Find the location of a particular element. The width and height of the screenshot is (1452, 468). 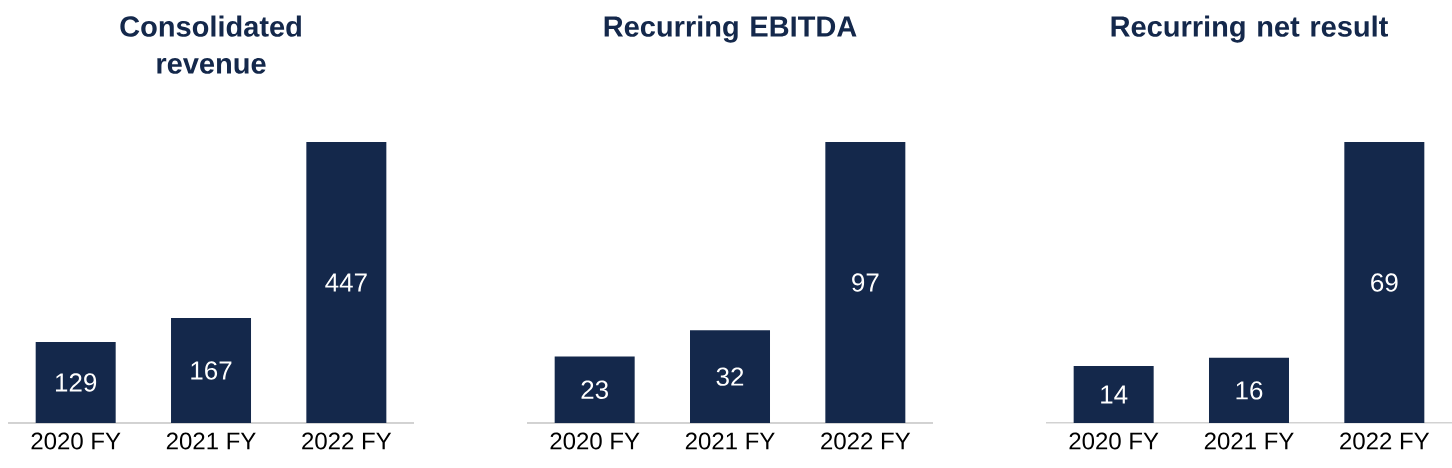

data-label: 32 is located at coordinates (730, 376).